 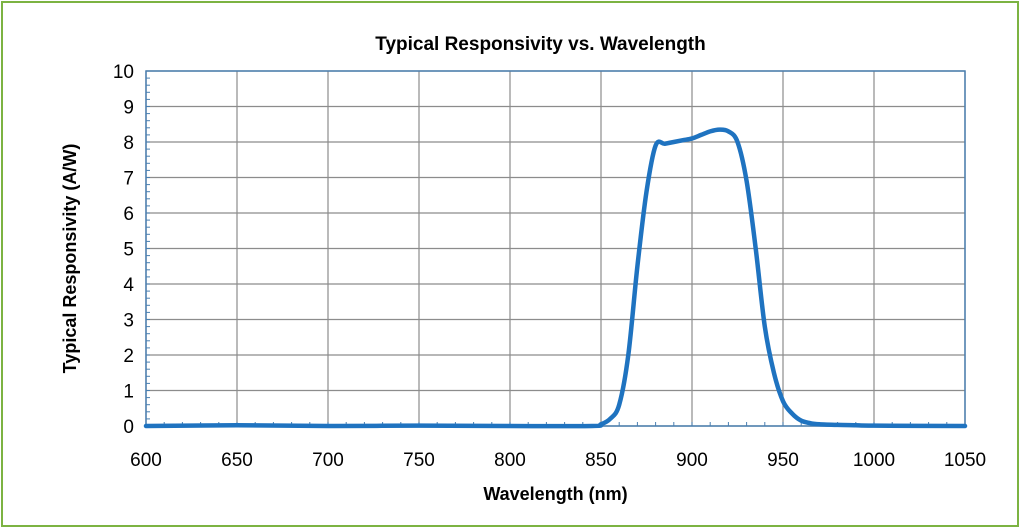 I want to click on x-tick-label: 950, so click(x=783, y=460).